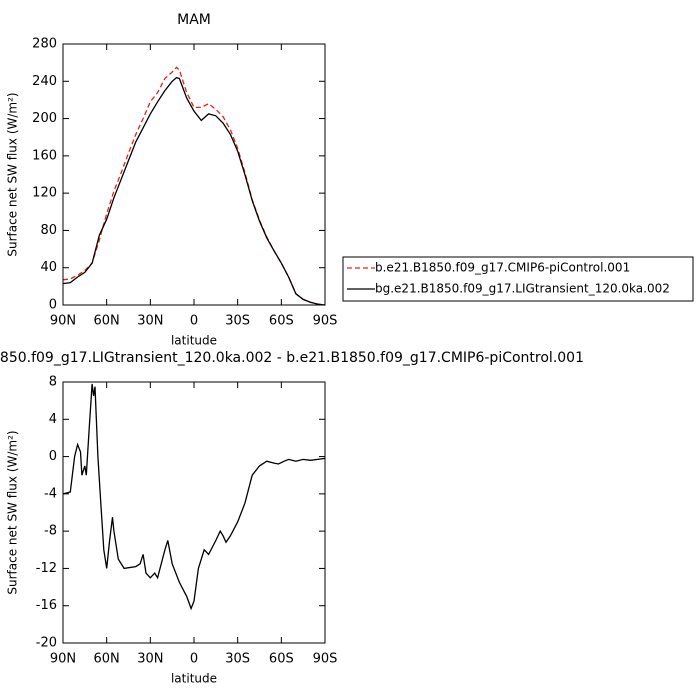  Describe the element at coordinates (48, 267) in the screenshot. I see `y-tick-label: 40` at that location.